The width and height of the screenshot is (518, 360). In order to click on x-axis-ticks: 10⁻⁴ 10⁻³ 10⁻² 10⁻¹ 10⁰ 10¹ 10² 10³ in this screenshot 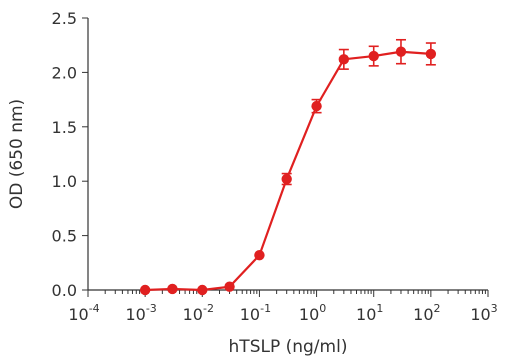, I will do `click(283, 307)`.